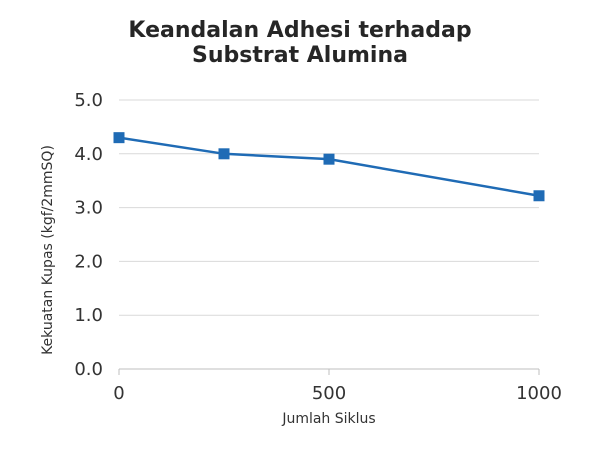 The height and width of the screenshot is (451, 600). I want to click on y-tick-label-4: 4.0, so click(88, 154).